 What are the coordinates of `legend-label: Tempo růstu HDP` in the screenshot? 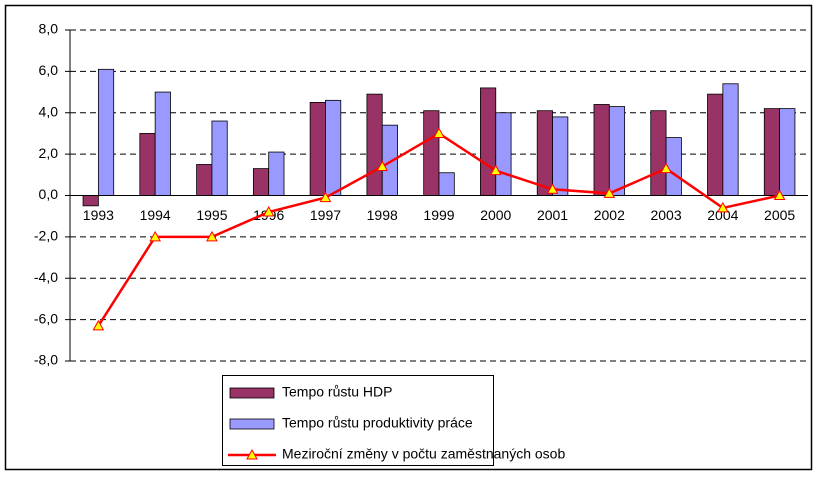 It's located at (337, 392).